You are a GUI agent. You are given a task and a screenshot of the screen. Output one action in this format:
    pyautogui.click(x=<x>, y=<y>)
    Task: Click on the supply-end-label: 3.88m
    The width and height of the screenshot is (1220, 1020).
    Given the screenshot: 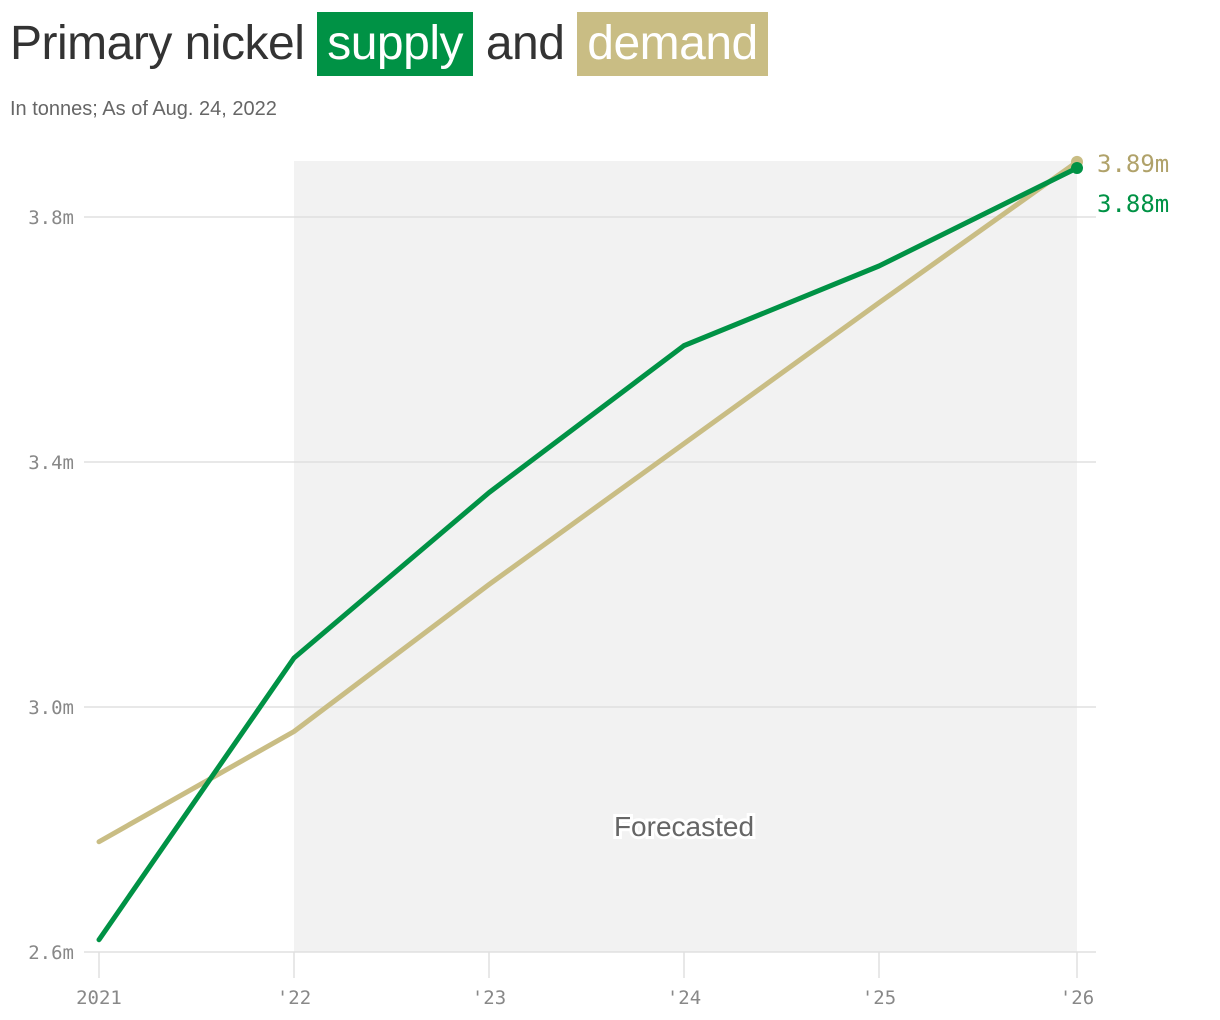 What is the action you would take?
    pyautogui.click(x=1133, y=204)
    